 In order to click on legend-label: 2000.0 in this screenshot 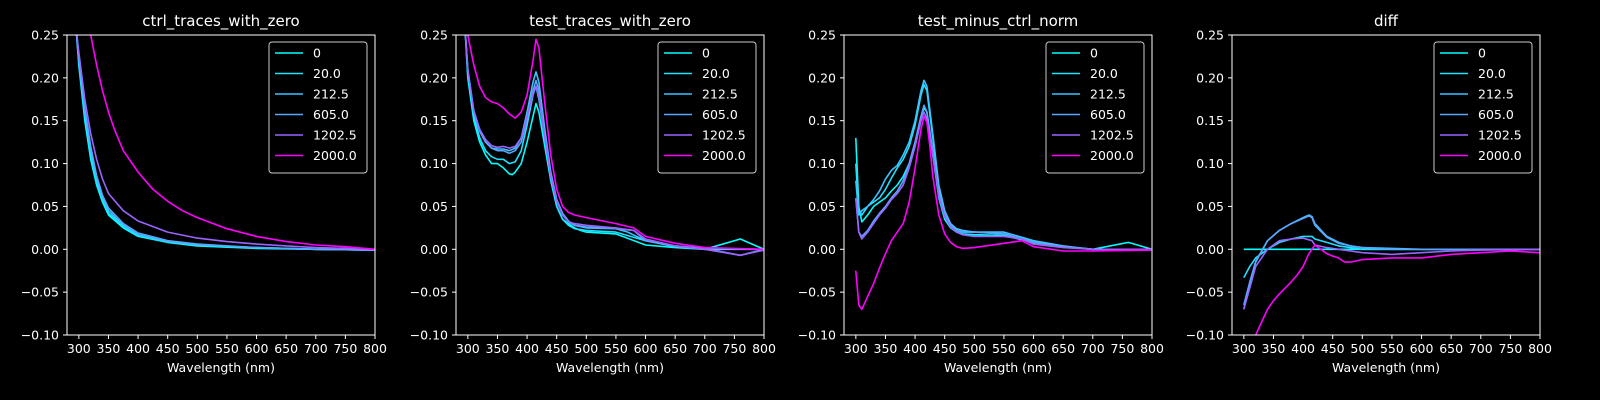, I will do `click(335, 155)`.